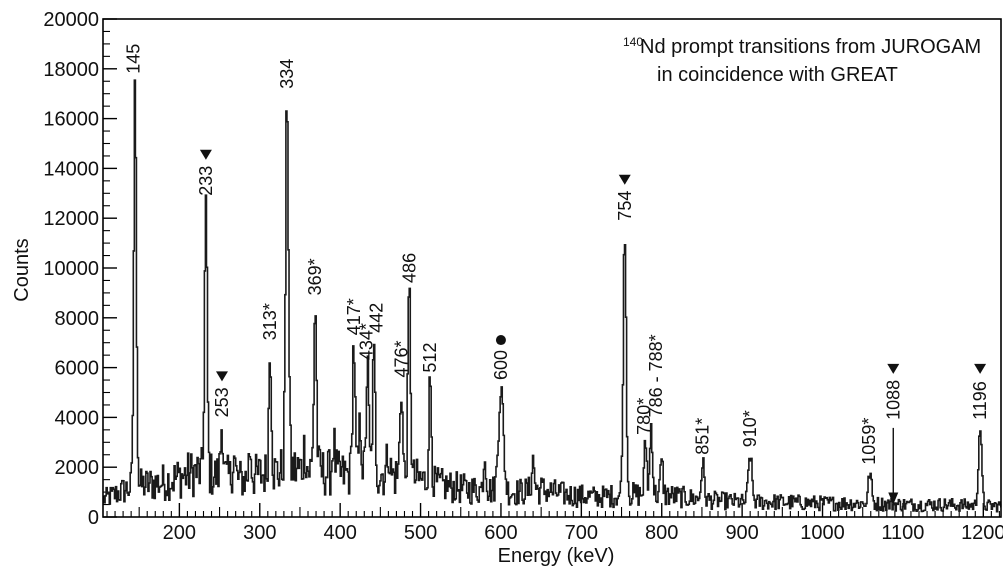  What do you see at coordinates (661, 533) in the screenshot?
I see `x-tick-label: 800` at bounding box center [661, 533].